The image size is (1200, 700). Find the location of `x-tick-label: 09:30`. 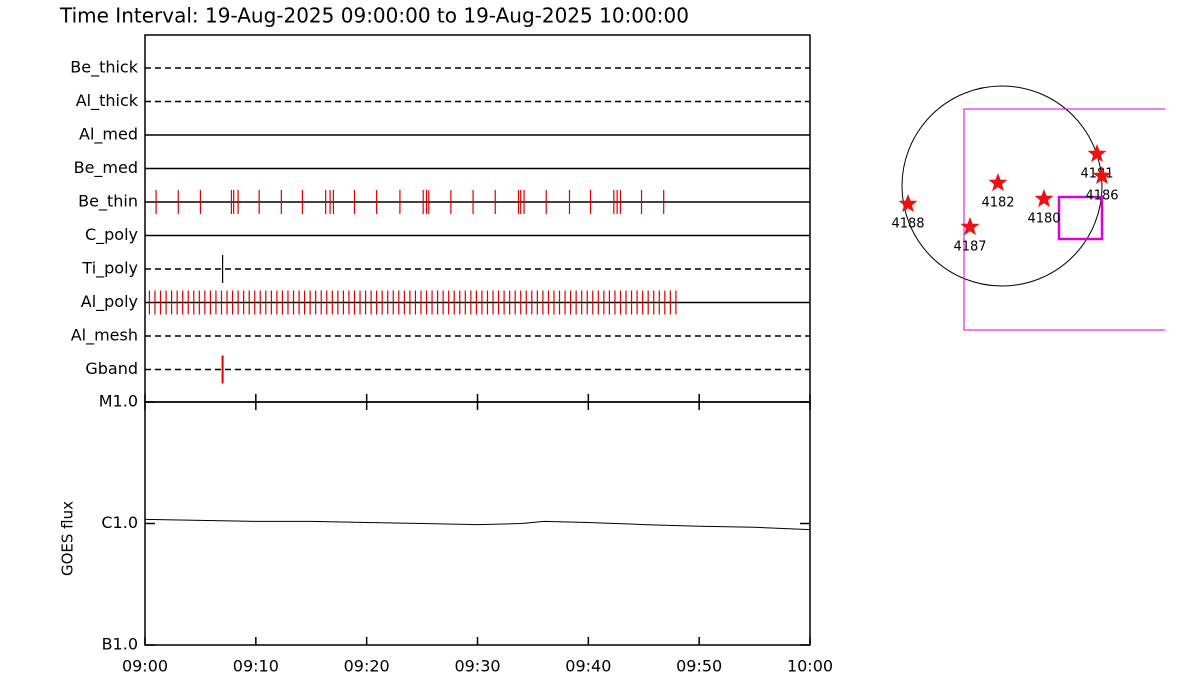

x-tick-label: 09:30 is located at coordinates (477, 666).